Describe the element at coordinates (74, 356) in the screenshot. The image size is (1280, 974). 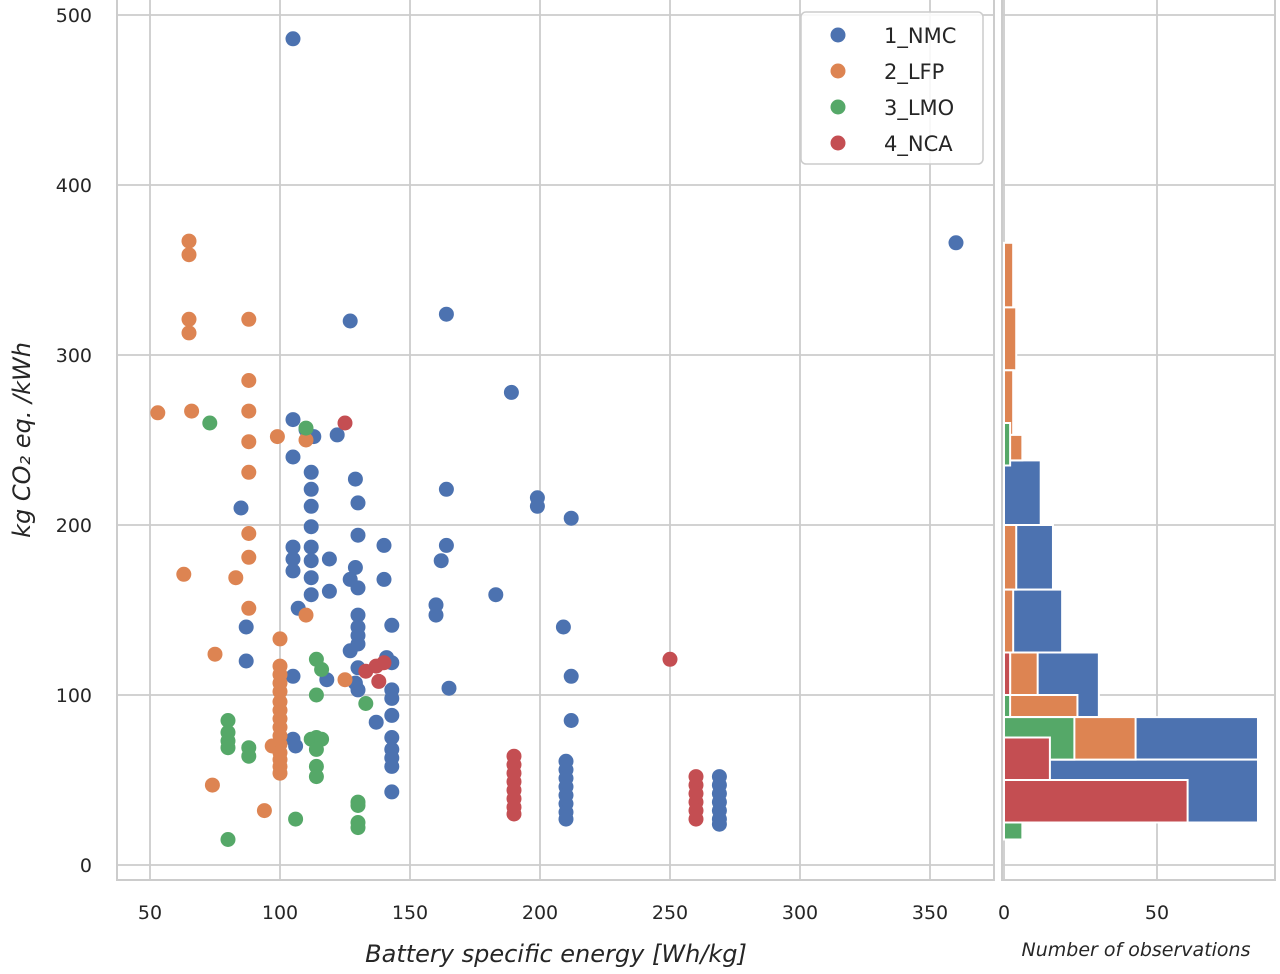
I see `y-tick-label: 300` at that location.